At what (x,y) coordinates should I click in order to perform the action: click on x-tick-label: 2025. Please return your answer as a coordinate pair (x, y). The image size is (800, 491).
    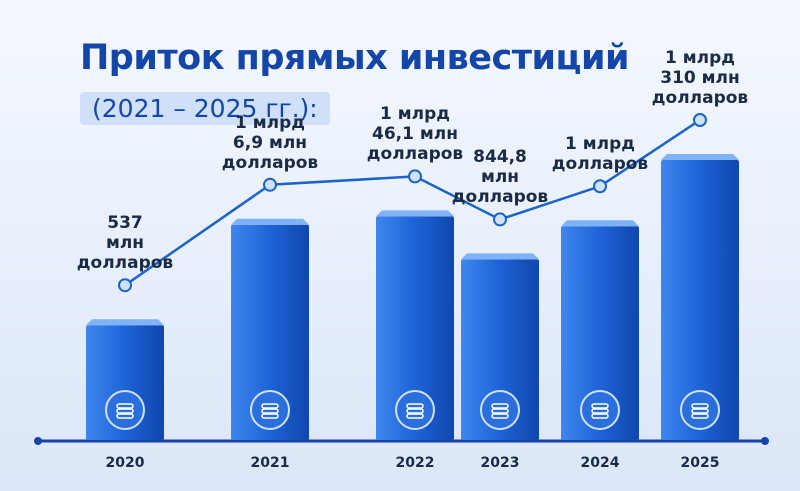
    Looking at the image, I should click on (700, 463).